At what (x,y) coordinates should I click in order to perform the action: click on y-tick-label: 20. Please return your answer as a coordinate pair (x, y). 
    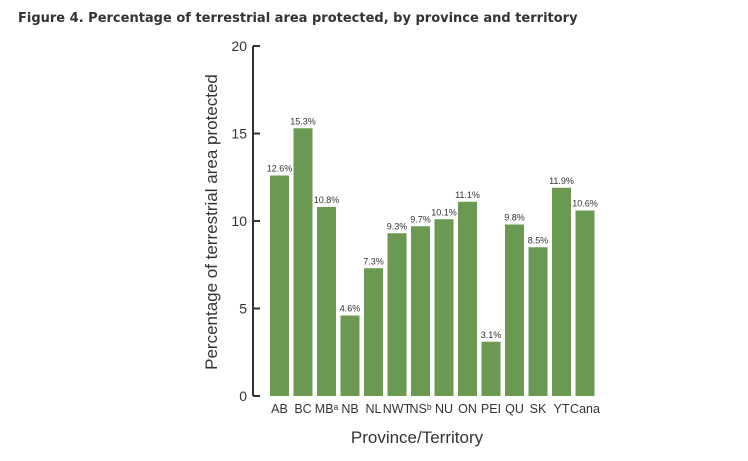
    Looking at the image, I should click on (239, 46).